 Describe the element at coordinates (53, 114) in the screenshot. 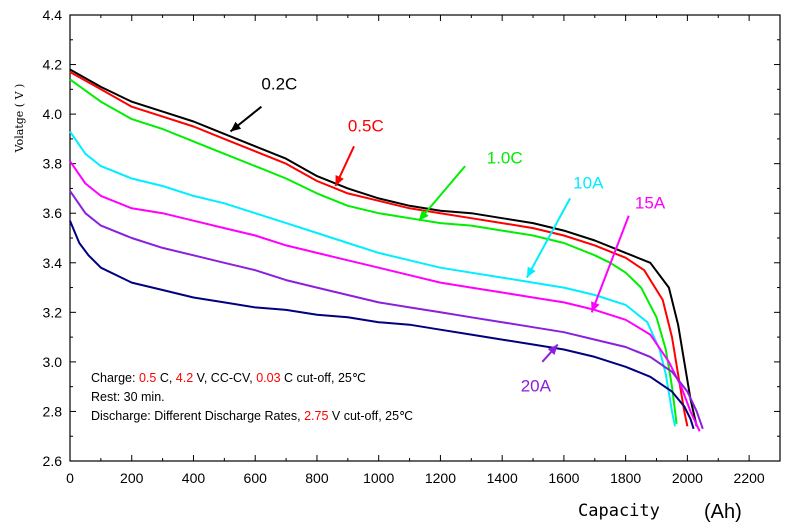

I see `y-tick-label: 4.0` at that location.